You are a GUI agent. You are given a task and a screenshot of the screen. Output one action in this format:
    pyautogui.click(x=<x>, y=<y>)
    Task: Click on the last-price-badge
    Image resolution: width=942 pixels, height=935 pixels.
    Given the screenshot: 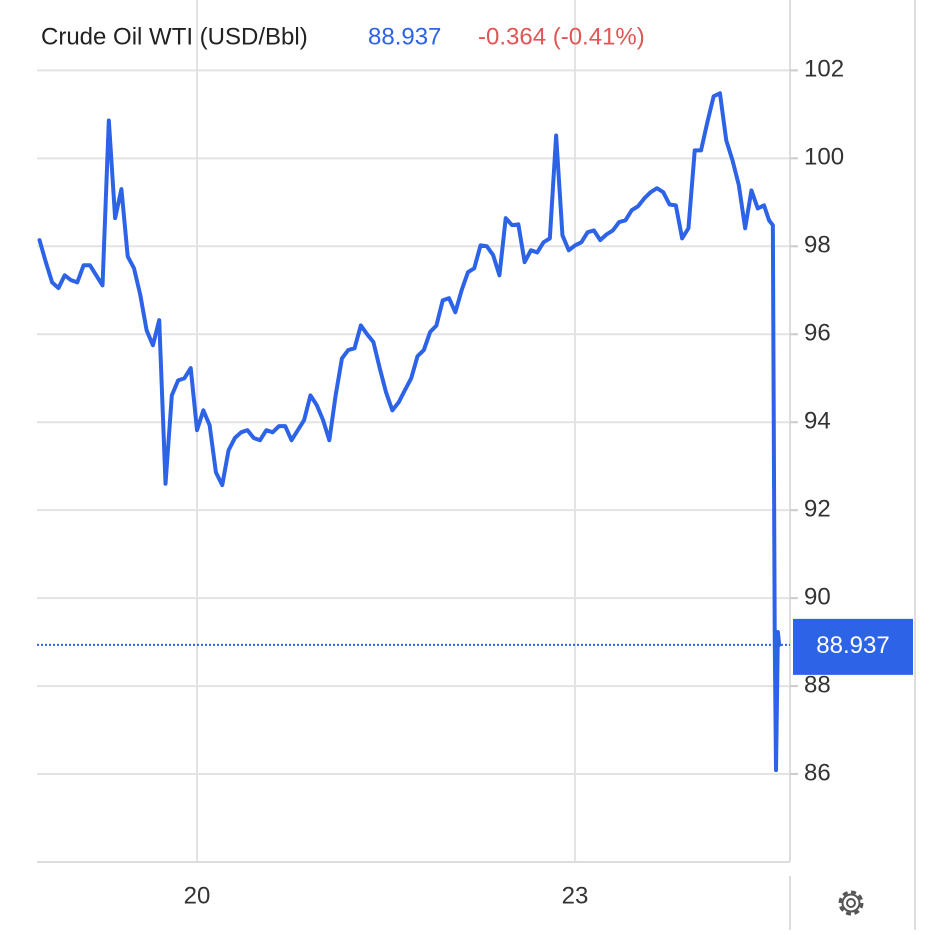 What is the action you would take?
    pyautogui.click(x=853, y=646)
    